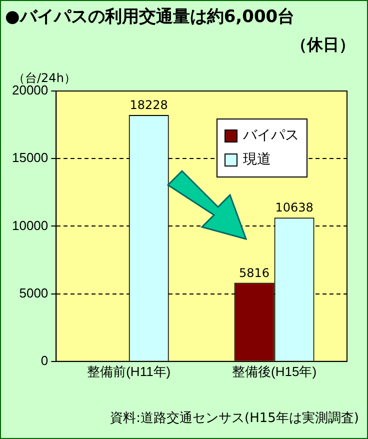  What do you see at coordinates (234, 418) in the screenshot?
I see `text: 資料:道路交通センサス(H15年は実測調査)` at bounding box center [234, 418].